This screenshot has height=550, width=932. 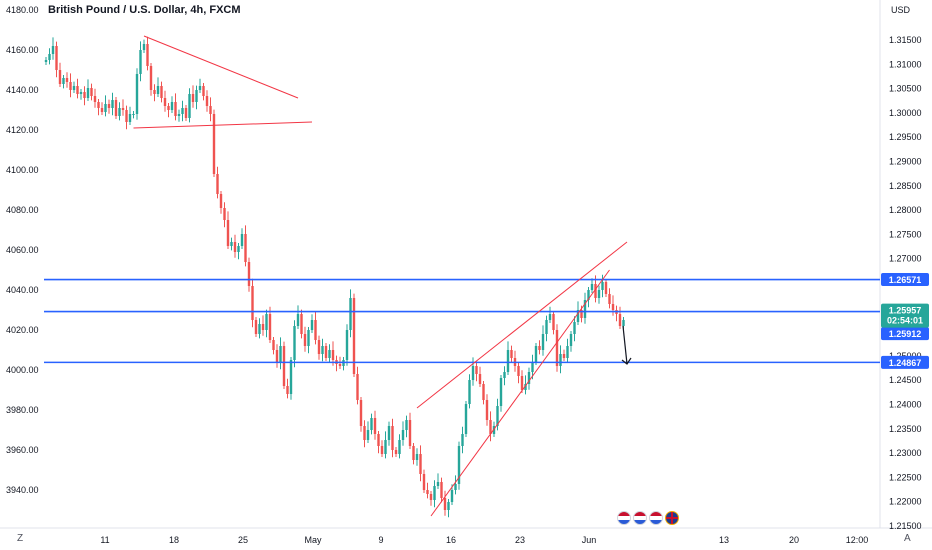 I want to click on time-axis-tick-label: 11, so click(x=104, y=540).